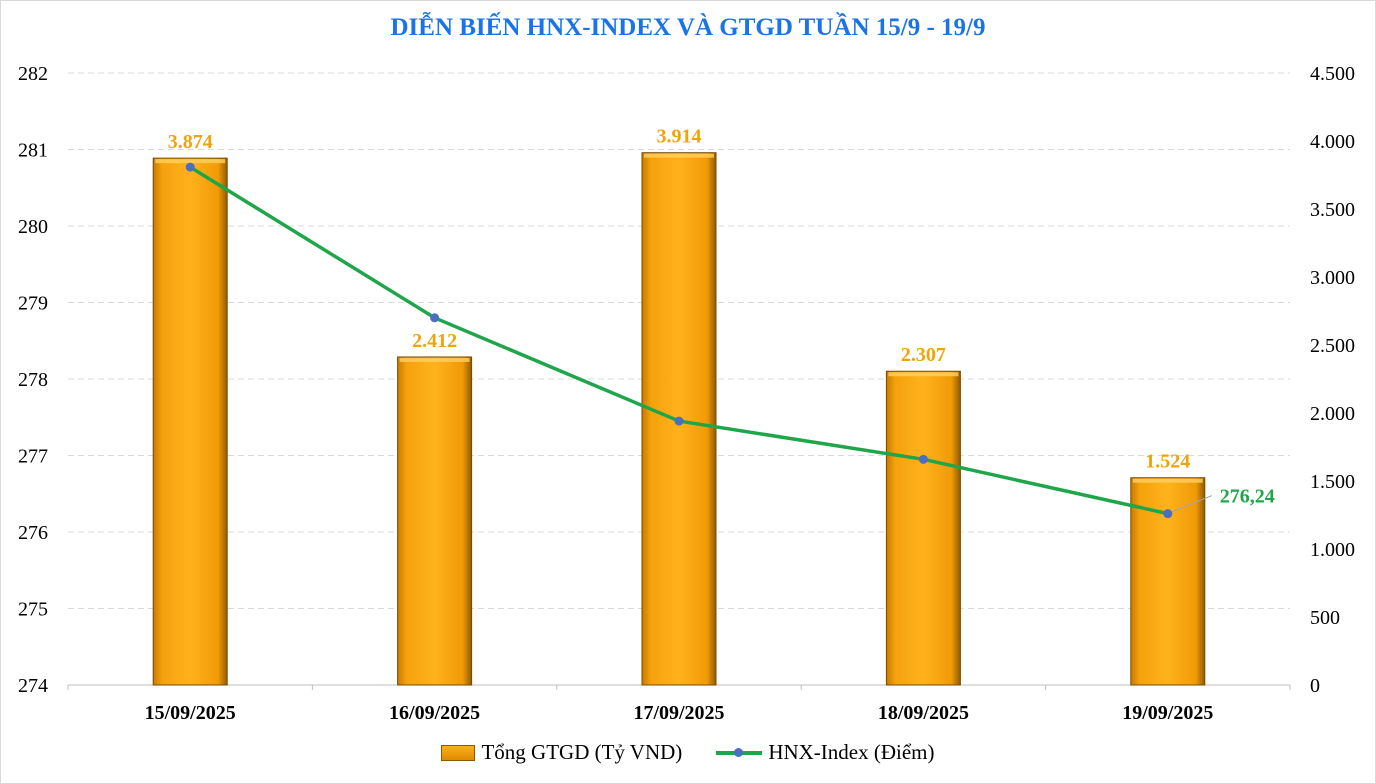 The image size is (1376, 784). Describe the element at coordinates (923, 713) in the screenshot. I see `category-label: 18/09/2025` at that location.